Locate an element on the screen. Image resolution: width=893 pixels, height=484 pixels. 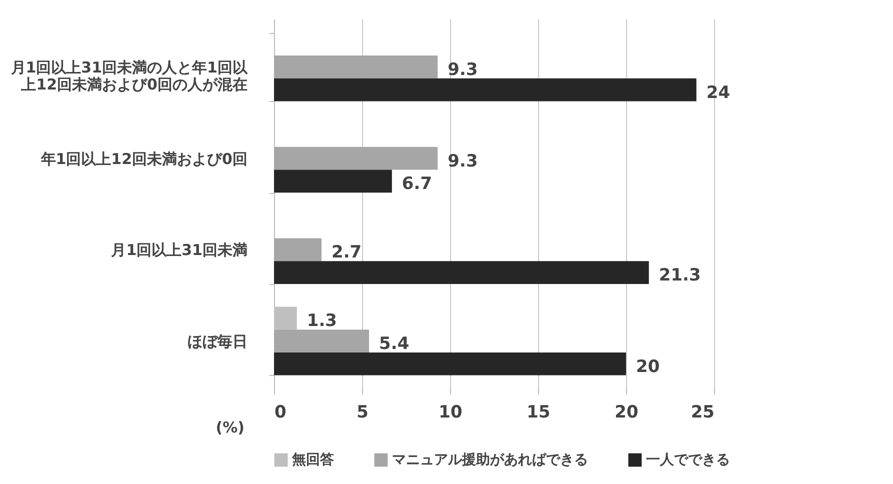
data-label: 6.7 is located at coordinates (417, 184).